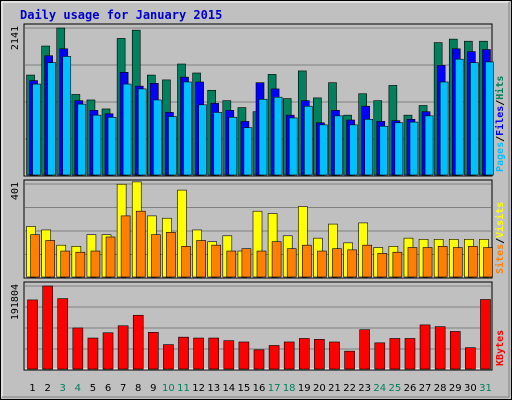 The width and height of the screenshot is (512, 400). Describe the element at coordinates (500, 259) in the screenshot. I see `legend-sites: Sites` at that location.